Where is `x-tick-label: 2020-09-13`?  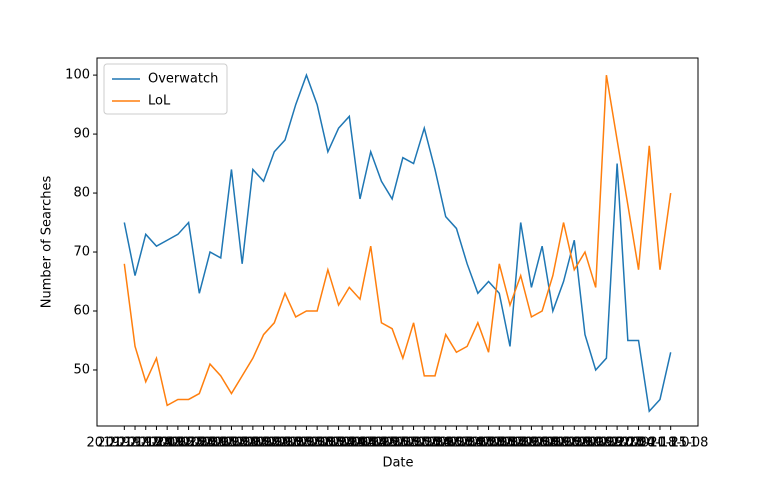
x-tick-label: 2020-09-13 is located at coordinates (585, 443).